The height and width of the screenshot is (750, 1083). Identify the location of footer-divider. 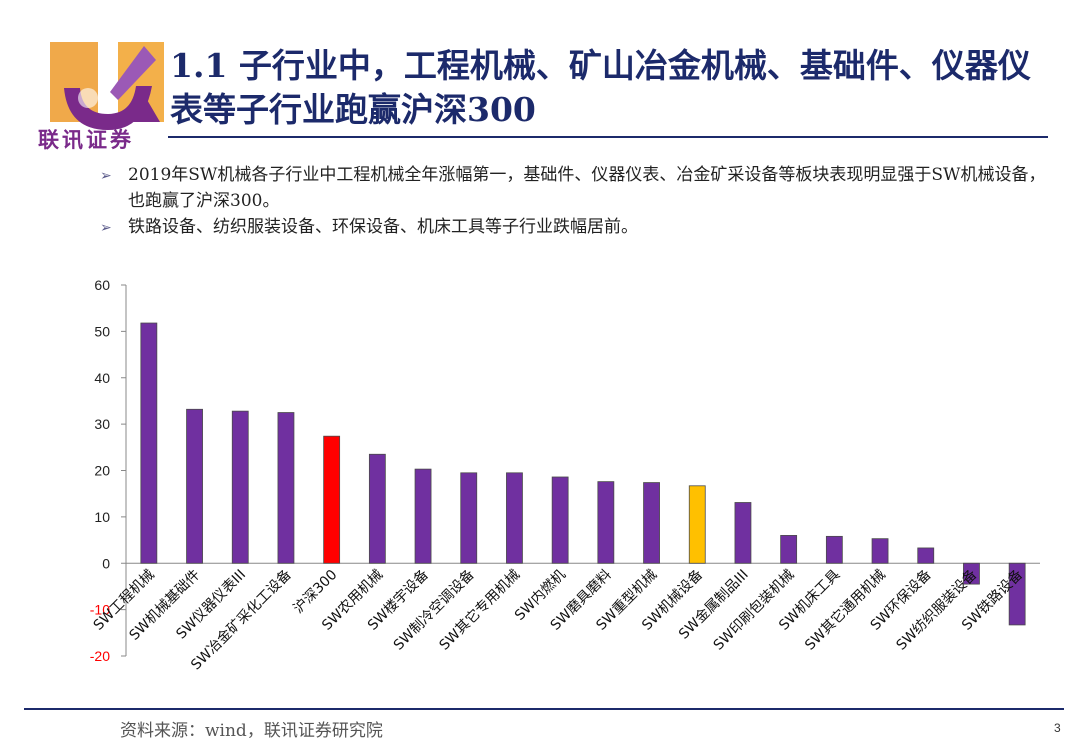
(544, 709).